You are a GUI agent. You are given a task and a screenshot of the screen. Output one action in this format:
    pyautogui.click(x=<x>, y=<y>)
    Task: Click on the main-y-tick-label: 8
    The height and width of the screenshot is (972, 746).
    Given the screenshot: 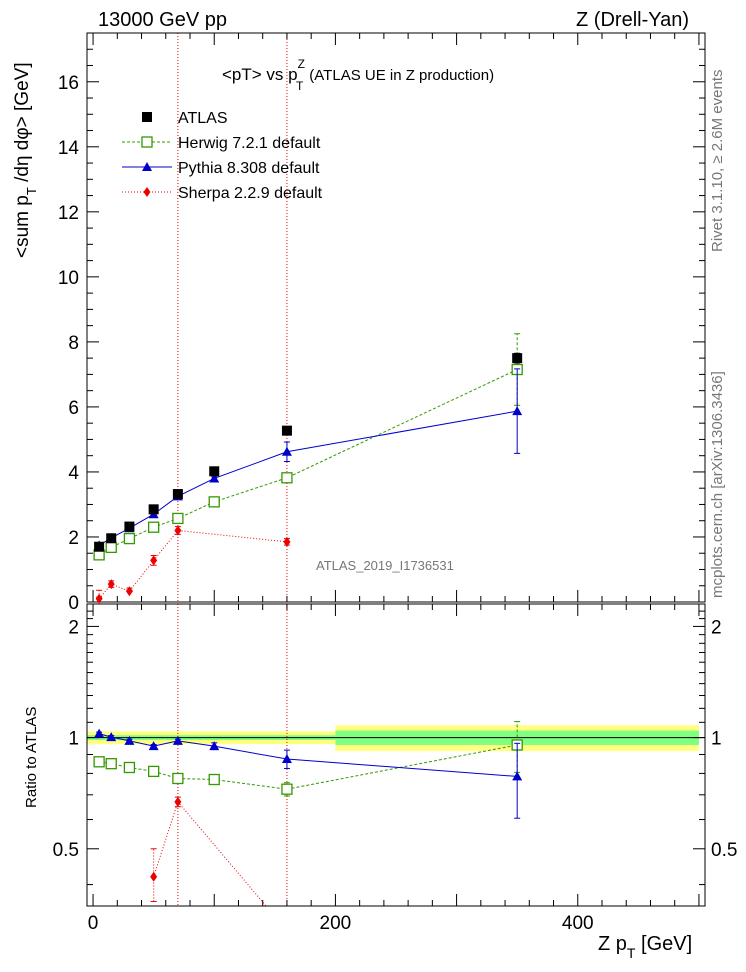 What is the action you would take?
    pyautogui.click(x=73, y=343)
    